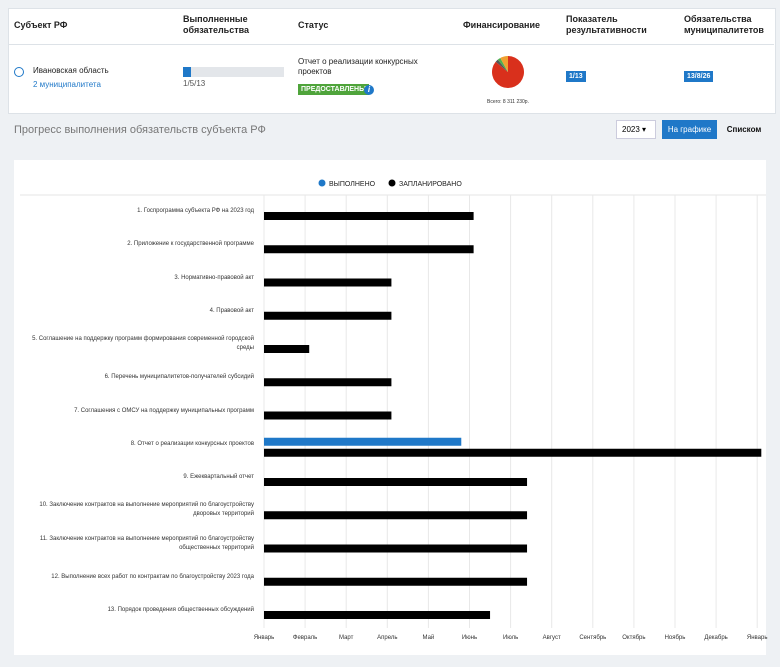  Describe the element at coordinates (576, 76) in the screenshot. I see `indicator-badge: 1/13` at that location.